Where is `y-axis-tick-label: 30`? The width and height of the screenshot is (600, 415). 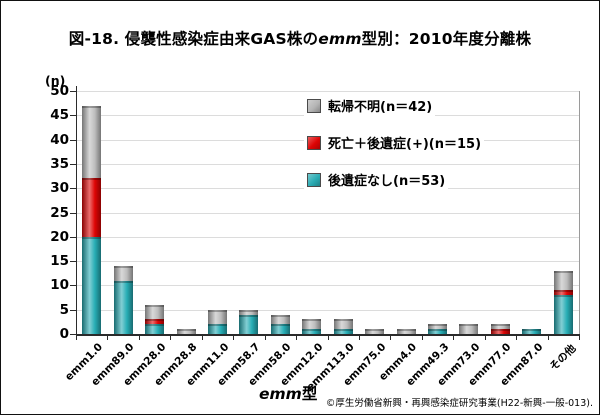 y-axis-tick-label: 30 is located at coordinates (59, 188).